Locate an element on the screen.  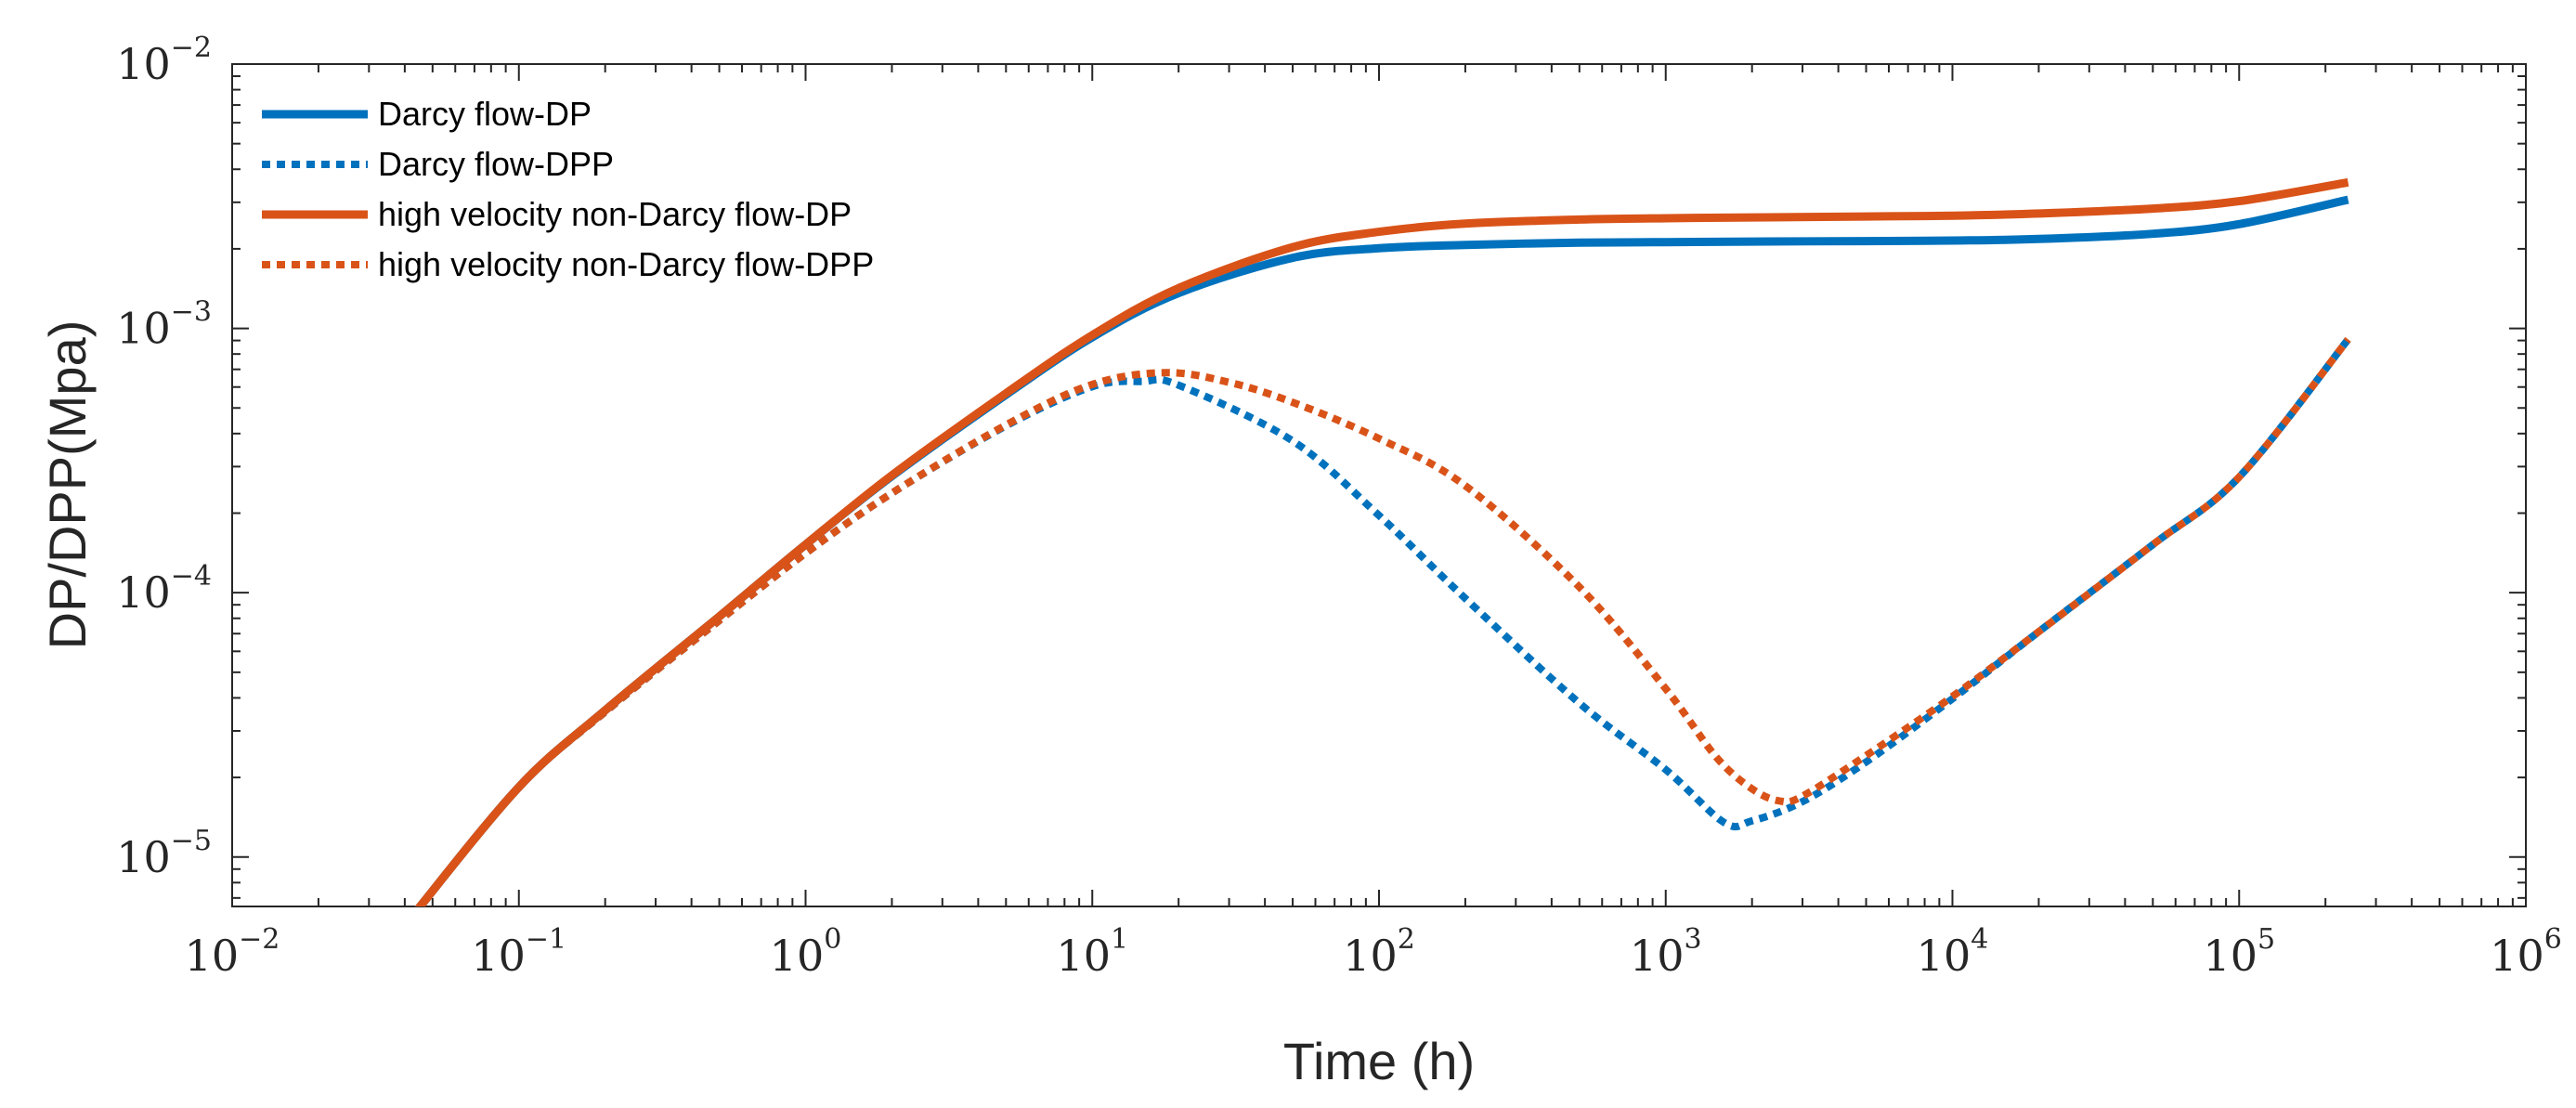
x-tick-label: 10⁶ is located at coordinates (2526, 952).